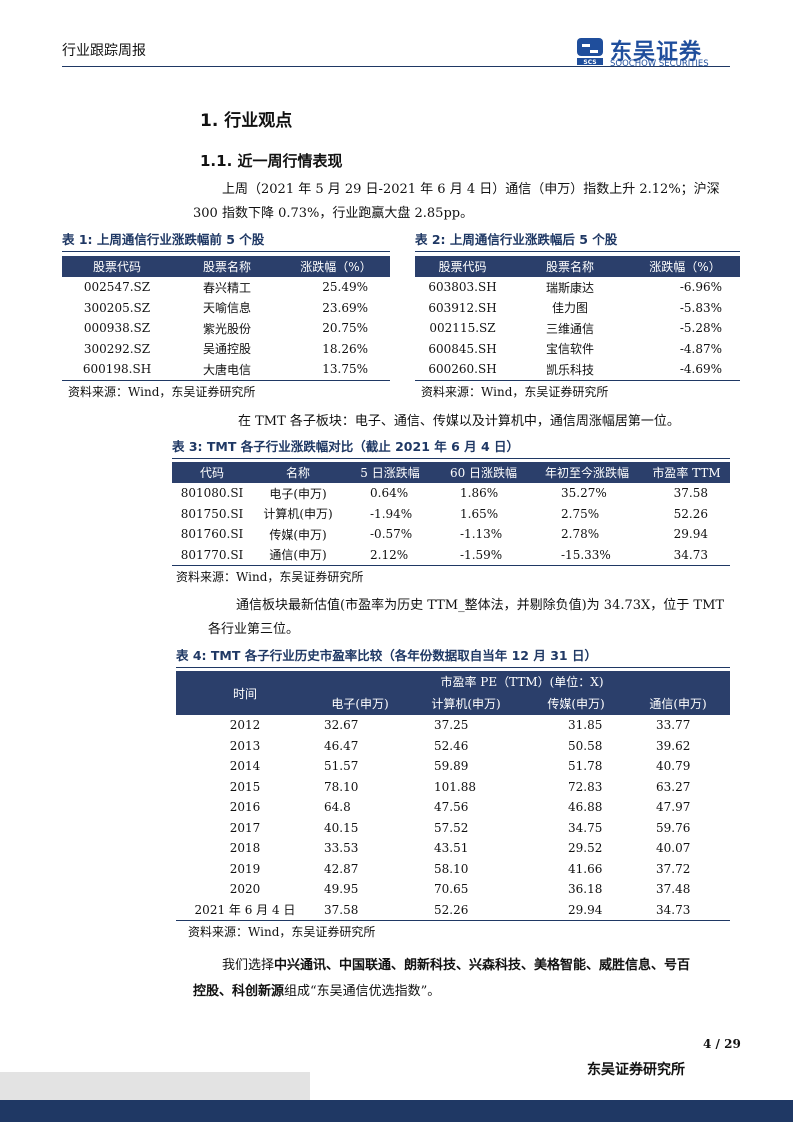 This screenshot has height=1122, width=793. I want to click on table-cell: 2020, so click(245, 889).